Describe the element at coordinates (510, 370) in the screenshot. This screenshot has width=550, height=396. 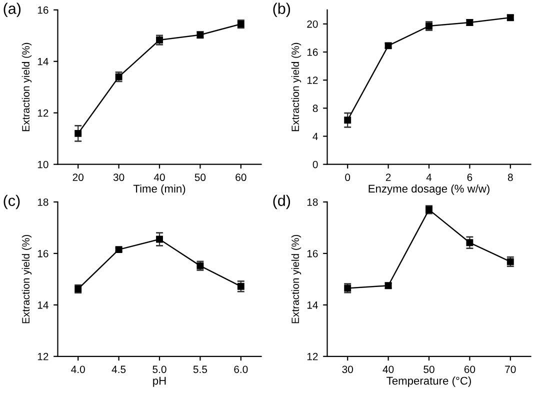
I see `x-tick-label: 70` at that location.